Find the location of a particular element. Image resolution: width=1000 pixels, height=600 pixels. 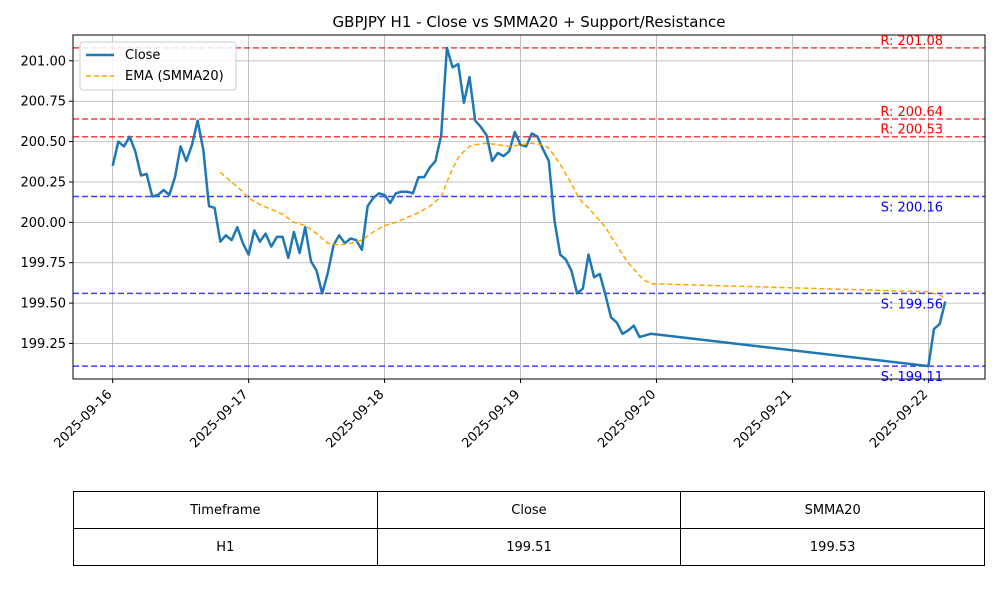

y-tick-label: 199.25 is located at coordinates (44, 344).